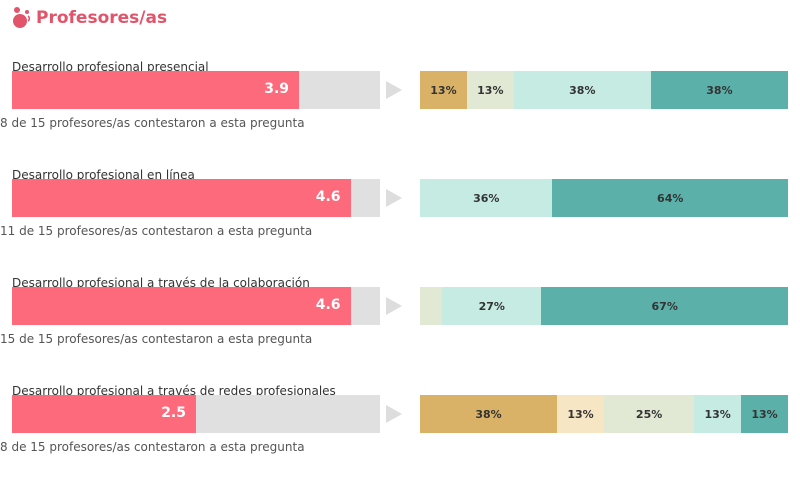 The width and height of the screenshot is (800, 484). I want to click on distribution-bar: 36% 64%, so click(604, 198).